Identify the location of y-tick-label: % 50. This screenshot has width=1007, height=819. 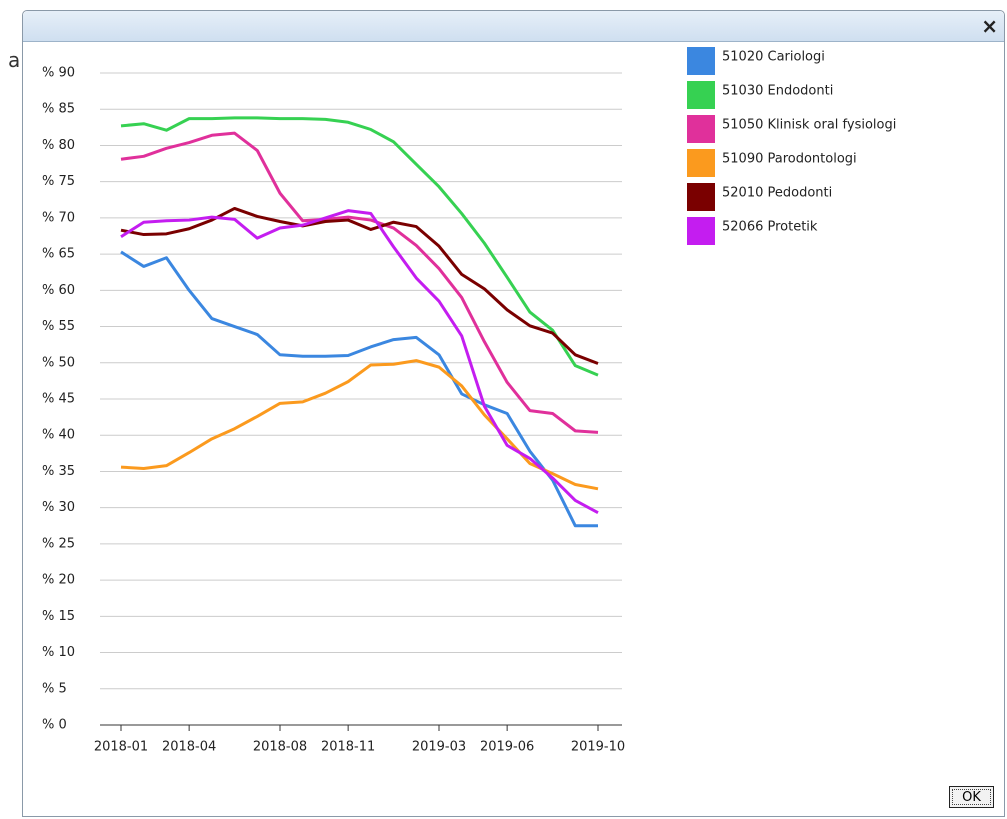
(58, 362).